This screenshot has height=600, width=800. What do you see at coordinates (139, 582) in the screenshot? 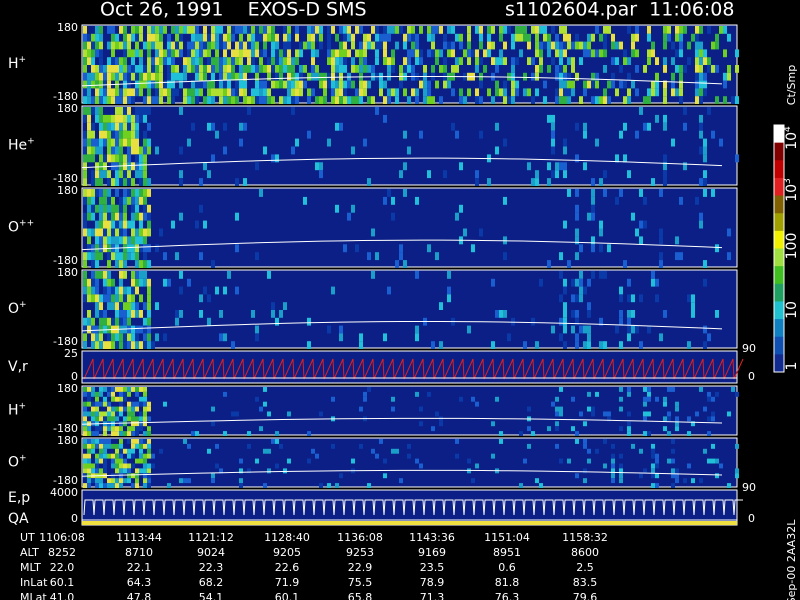
I see `row-value: 64.3` at bounding box center [139, 582].